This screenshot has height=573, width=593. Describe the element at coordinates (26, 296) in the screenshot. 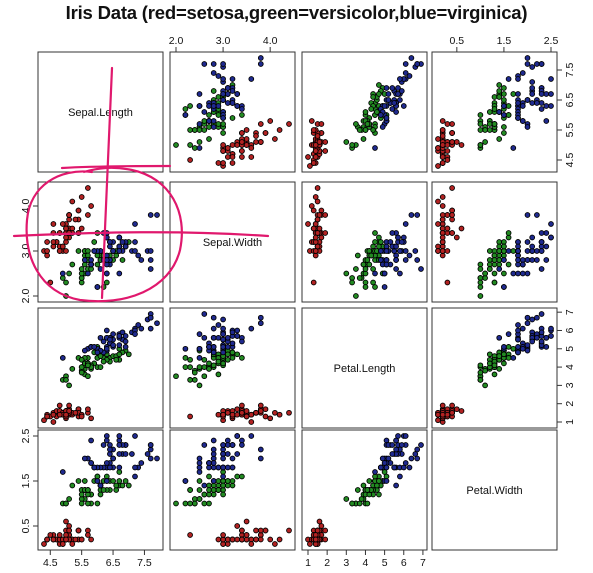

I see `y-tick-label-sepal-width: 2.0` at that location.